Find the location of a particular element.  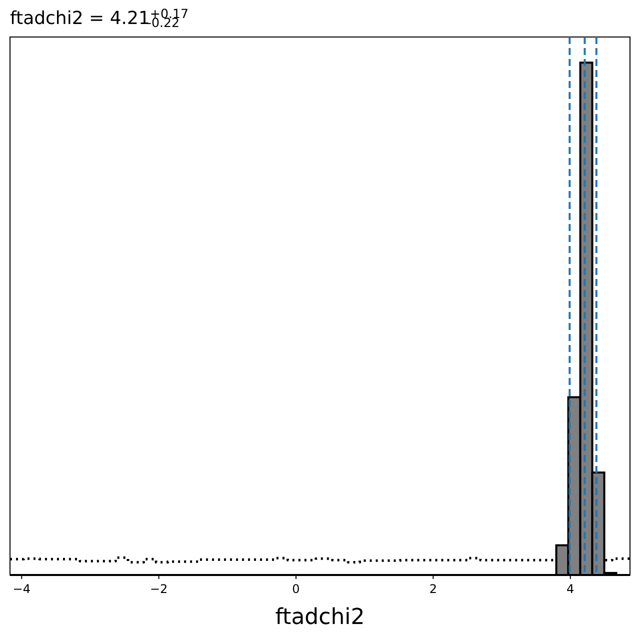

x-tick-label: 4 is located at coordinates (570, 589).